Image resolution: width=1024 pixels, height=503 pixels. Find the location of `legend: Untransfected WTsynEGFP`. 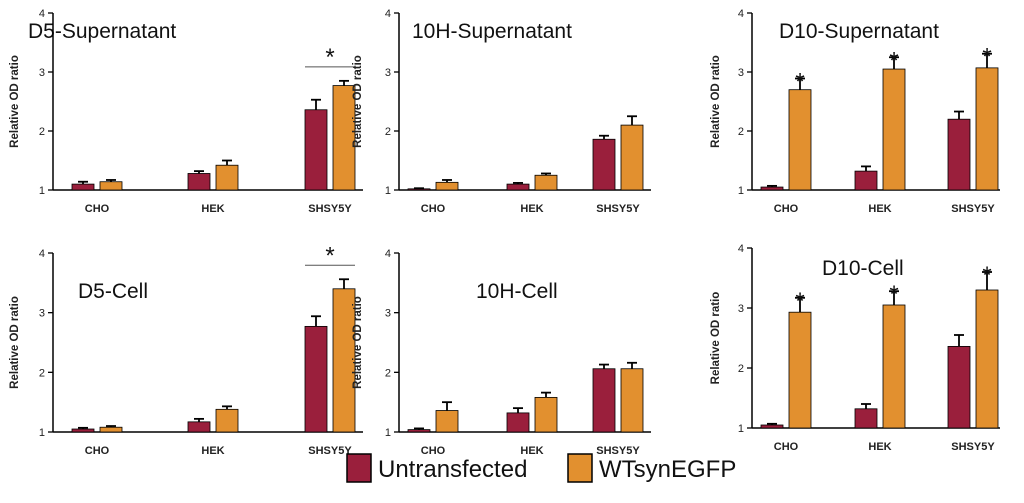

legend: Untransfected WTsynEGFP is located at coordinates (541, 468).